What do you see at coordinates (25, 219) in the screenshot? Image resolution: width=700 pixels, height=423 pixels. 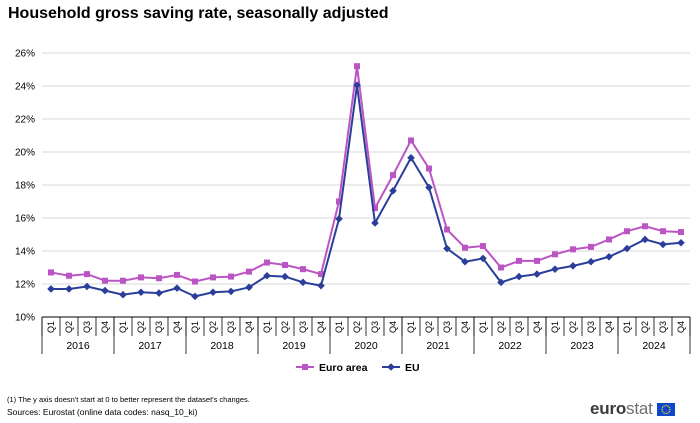 I see `y-tick-label: 16%` at bounding box center [25, 219].